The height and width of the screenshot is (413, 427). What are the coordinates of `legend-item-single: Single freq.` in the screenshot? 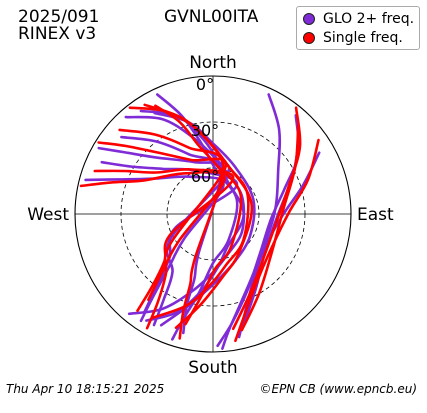 It's located at (353, 38).